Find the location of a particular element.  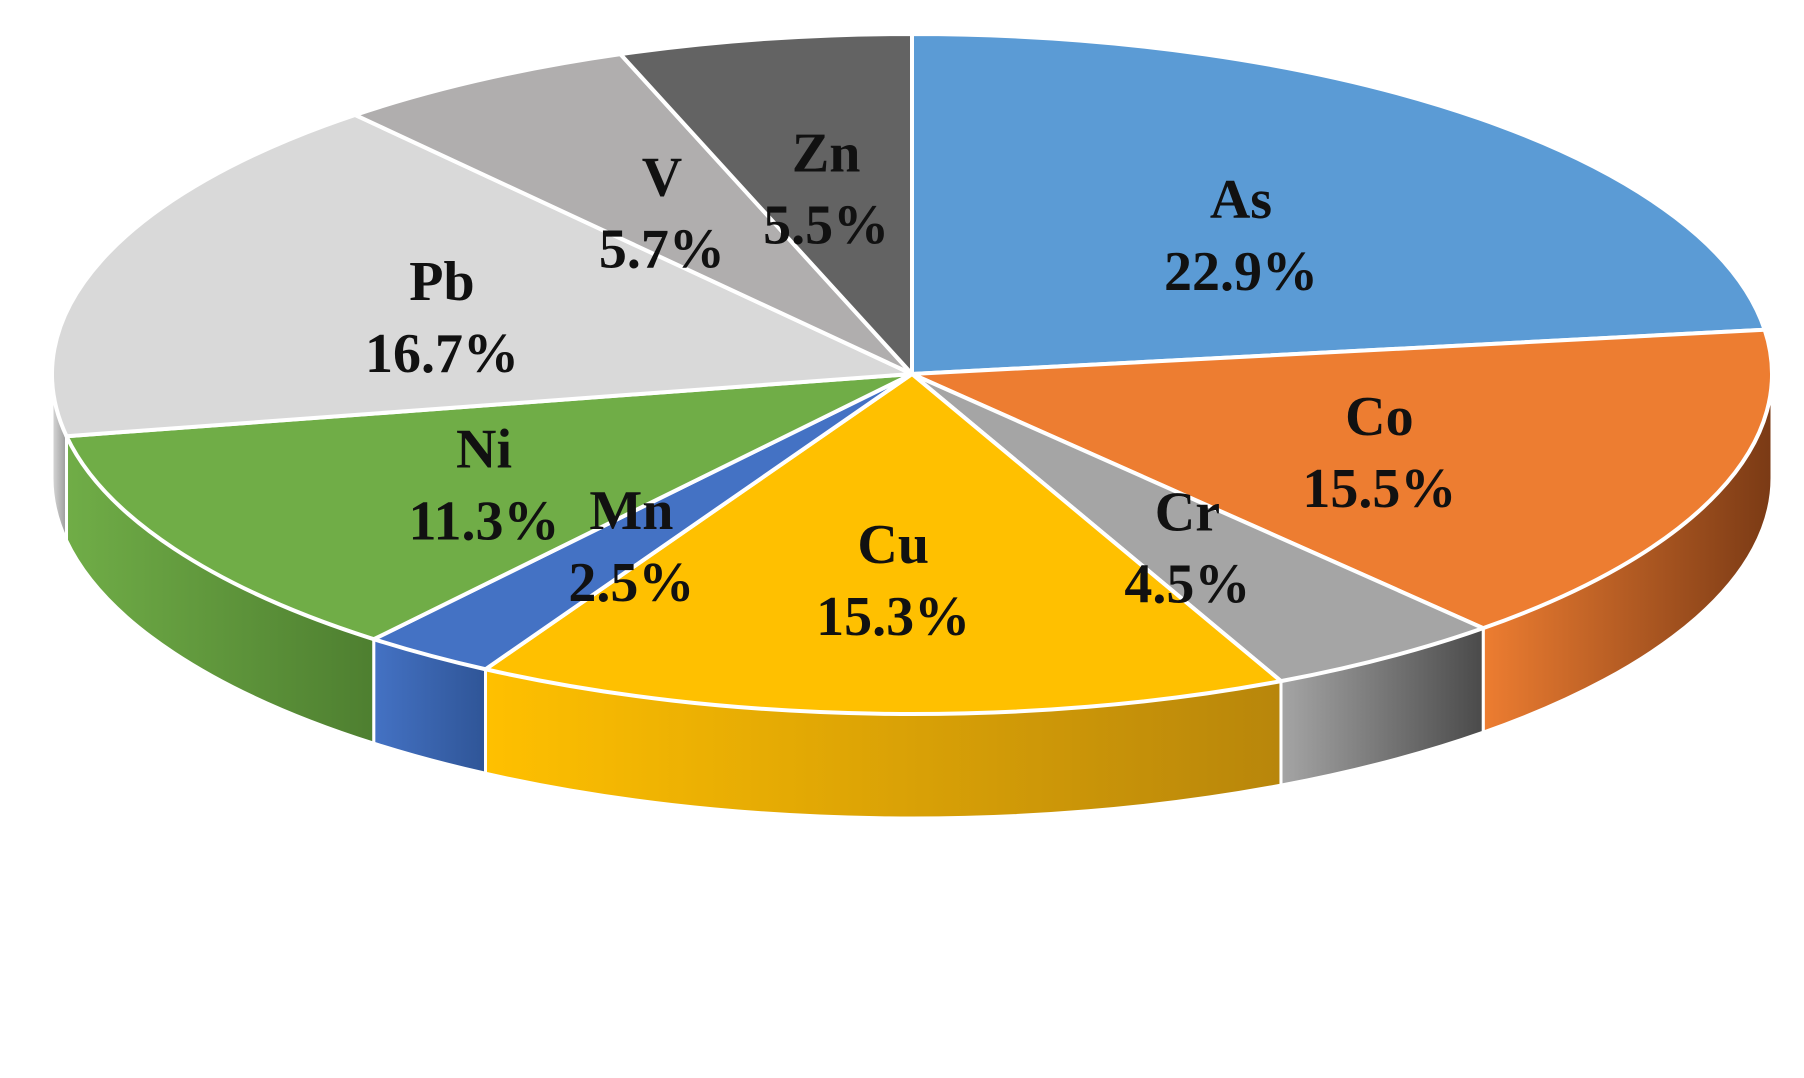

pie-slice-v is located at coordinates (633, 214).